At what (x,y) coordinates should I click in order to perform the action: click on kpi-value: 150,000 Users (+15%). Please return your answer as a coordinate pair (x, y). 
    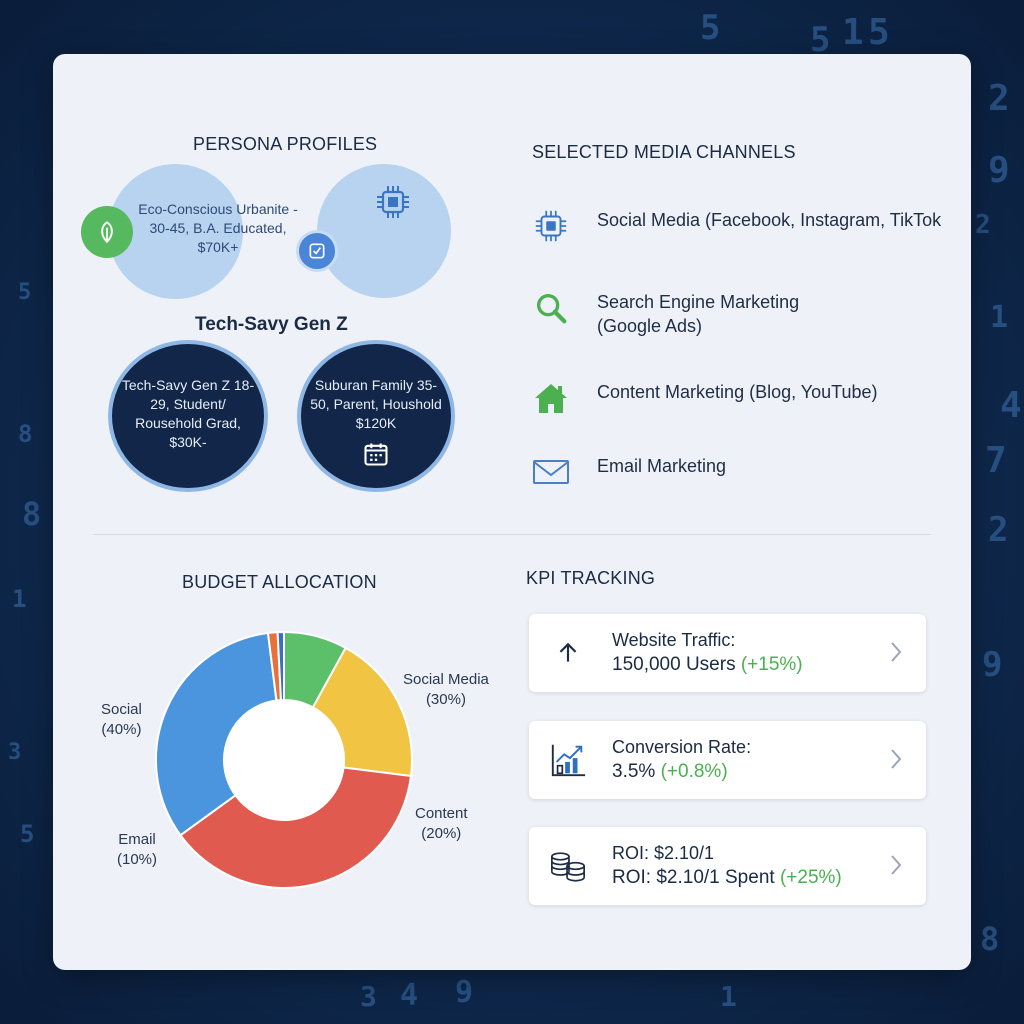
    Looking at the image, I should click on (707, 665).